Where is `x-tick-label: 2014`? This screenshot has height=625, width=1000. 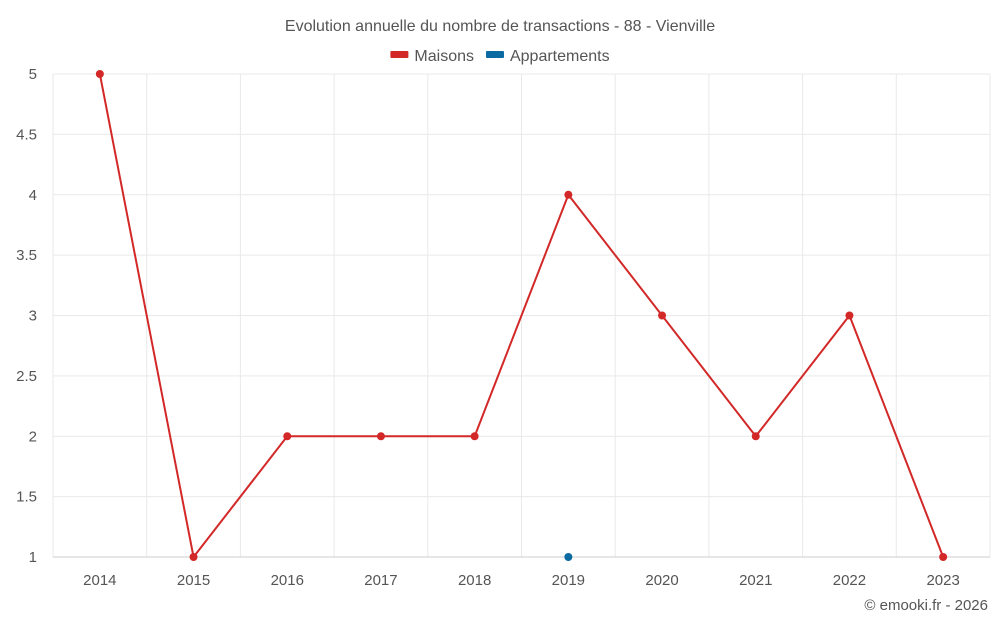
x-tick-label: 2014 is located at coordinates (99, 580).